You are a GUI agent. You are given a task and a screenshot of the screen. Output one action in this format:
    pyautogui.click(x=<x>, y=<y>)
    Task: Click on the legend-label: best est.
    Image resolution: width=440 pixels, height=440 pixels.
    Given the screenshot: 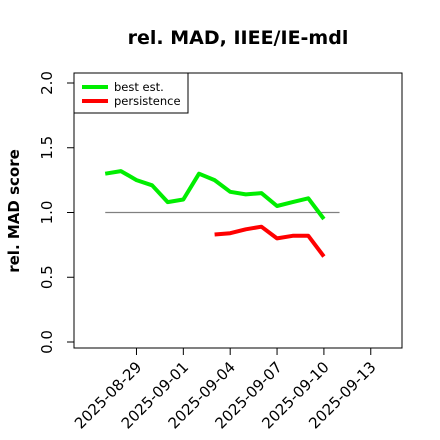 What is the action you would take?
    pyautogui.click(x=139, y=87)
    